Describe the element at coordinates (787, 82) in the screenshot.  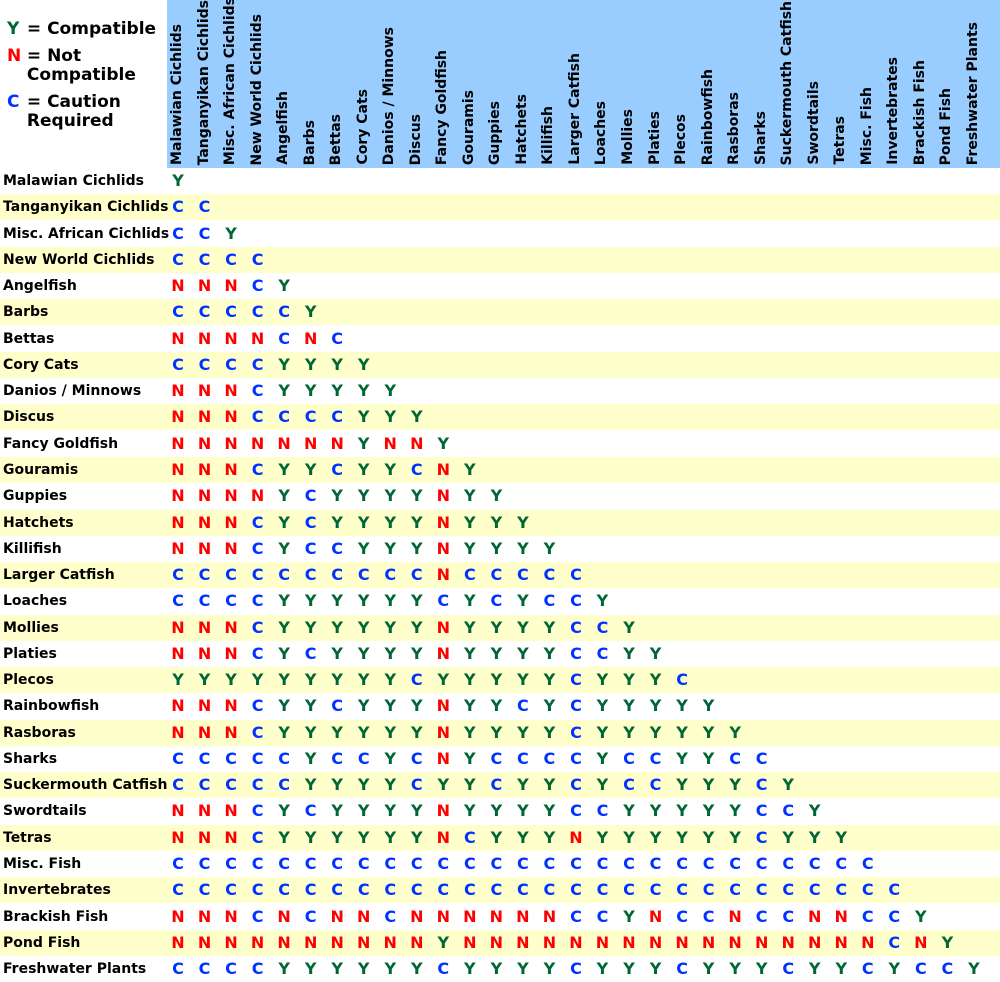
I see `column-header: Suckermouth Catfish` at that location.